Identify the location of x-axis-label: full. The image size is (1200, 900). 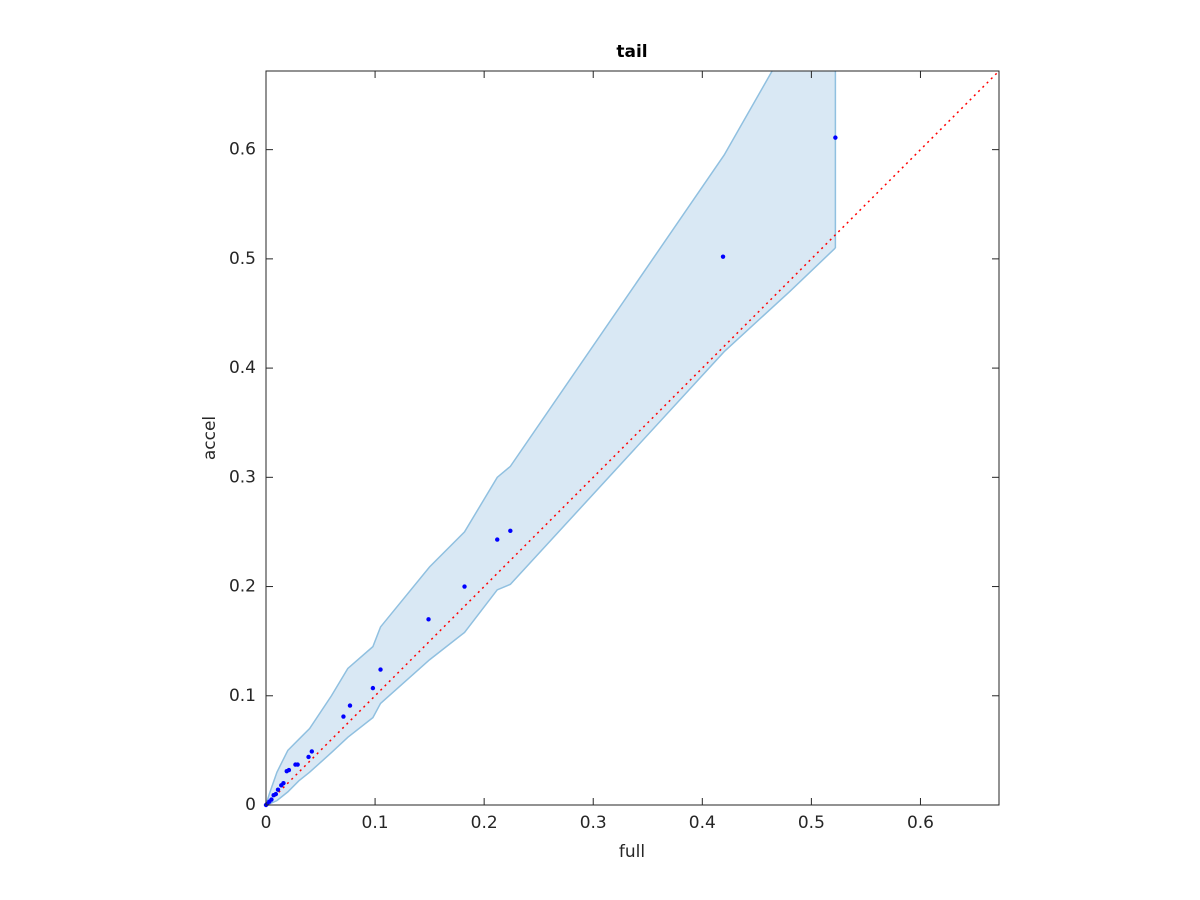
(632, 852).